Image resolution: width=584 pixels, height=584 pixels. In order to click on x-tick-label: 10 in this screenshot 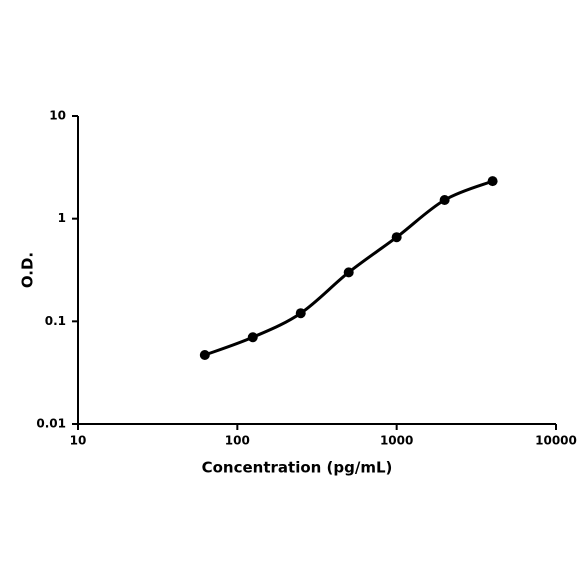, I will do `click(78, 441)`.